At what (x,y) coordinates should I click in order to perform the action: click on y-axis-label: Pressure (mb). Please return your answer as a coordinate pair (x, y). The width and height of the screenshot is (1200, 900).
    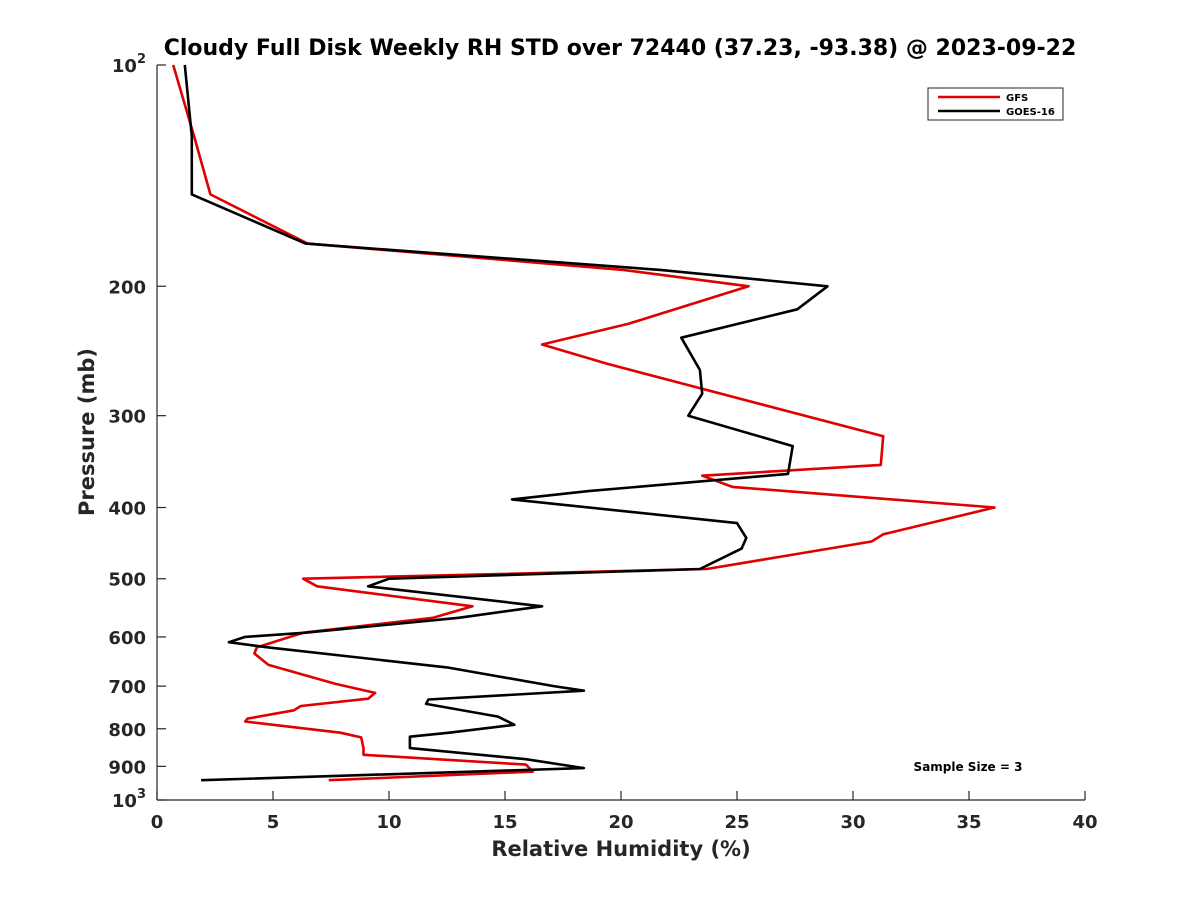
    Looking at the image, I should click on (87, 432).